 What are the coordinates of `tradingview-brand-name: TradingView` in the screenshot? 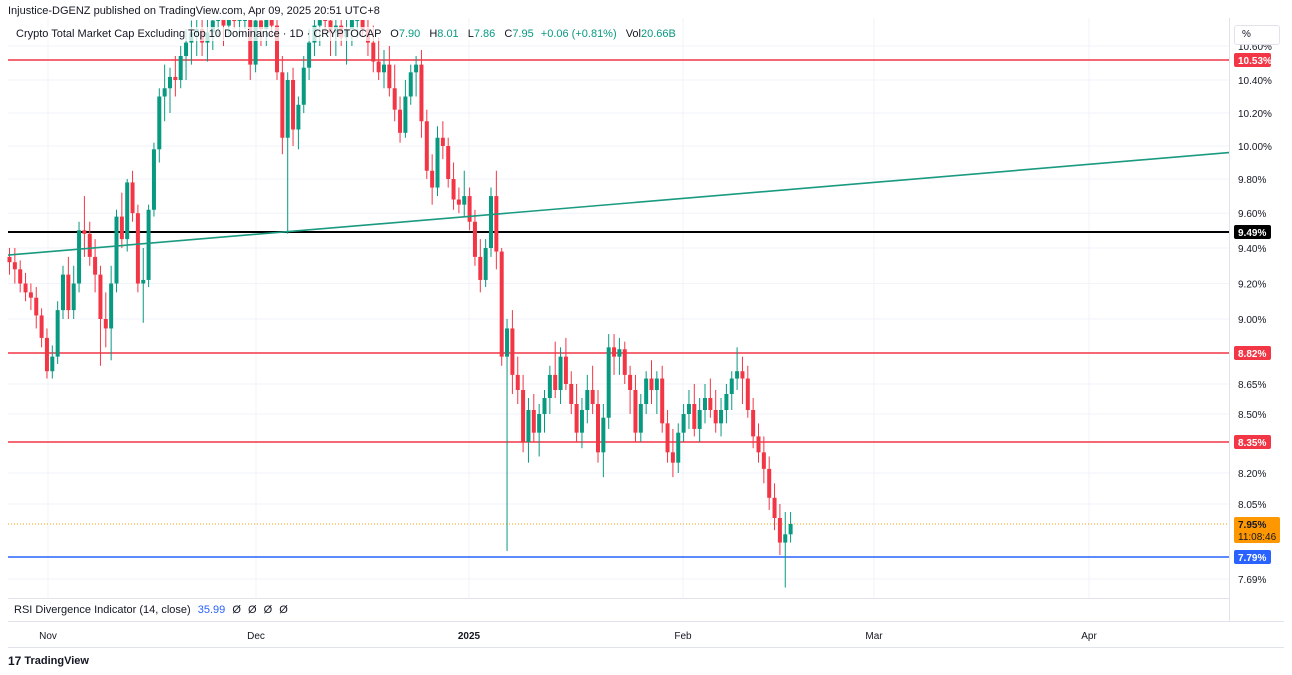 It's located at (56, 661).